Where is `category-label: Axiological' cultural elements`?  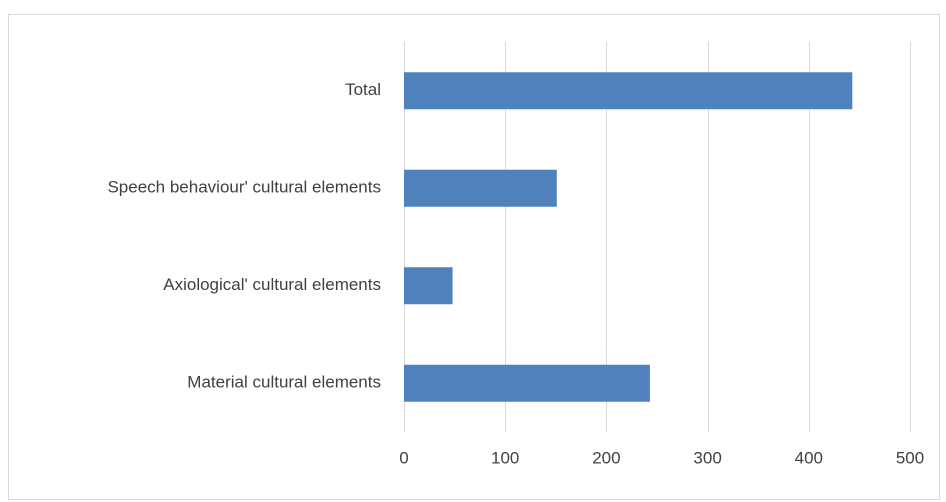 category-label: Axiological' cultural elements is located at coordinates (272, 284).